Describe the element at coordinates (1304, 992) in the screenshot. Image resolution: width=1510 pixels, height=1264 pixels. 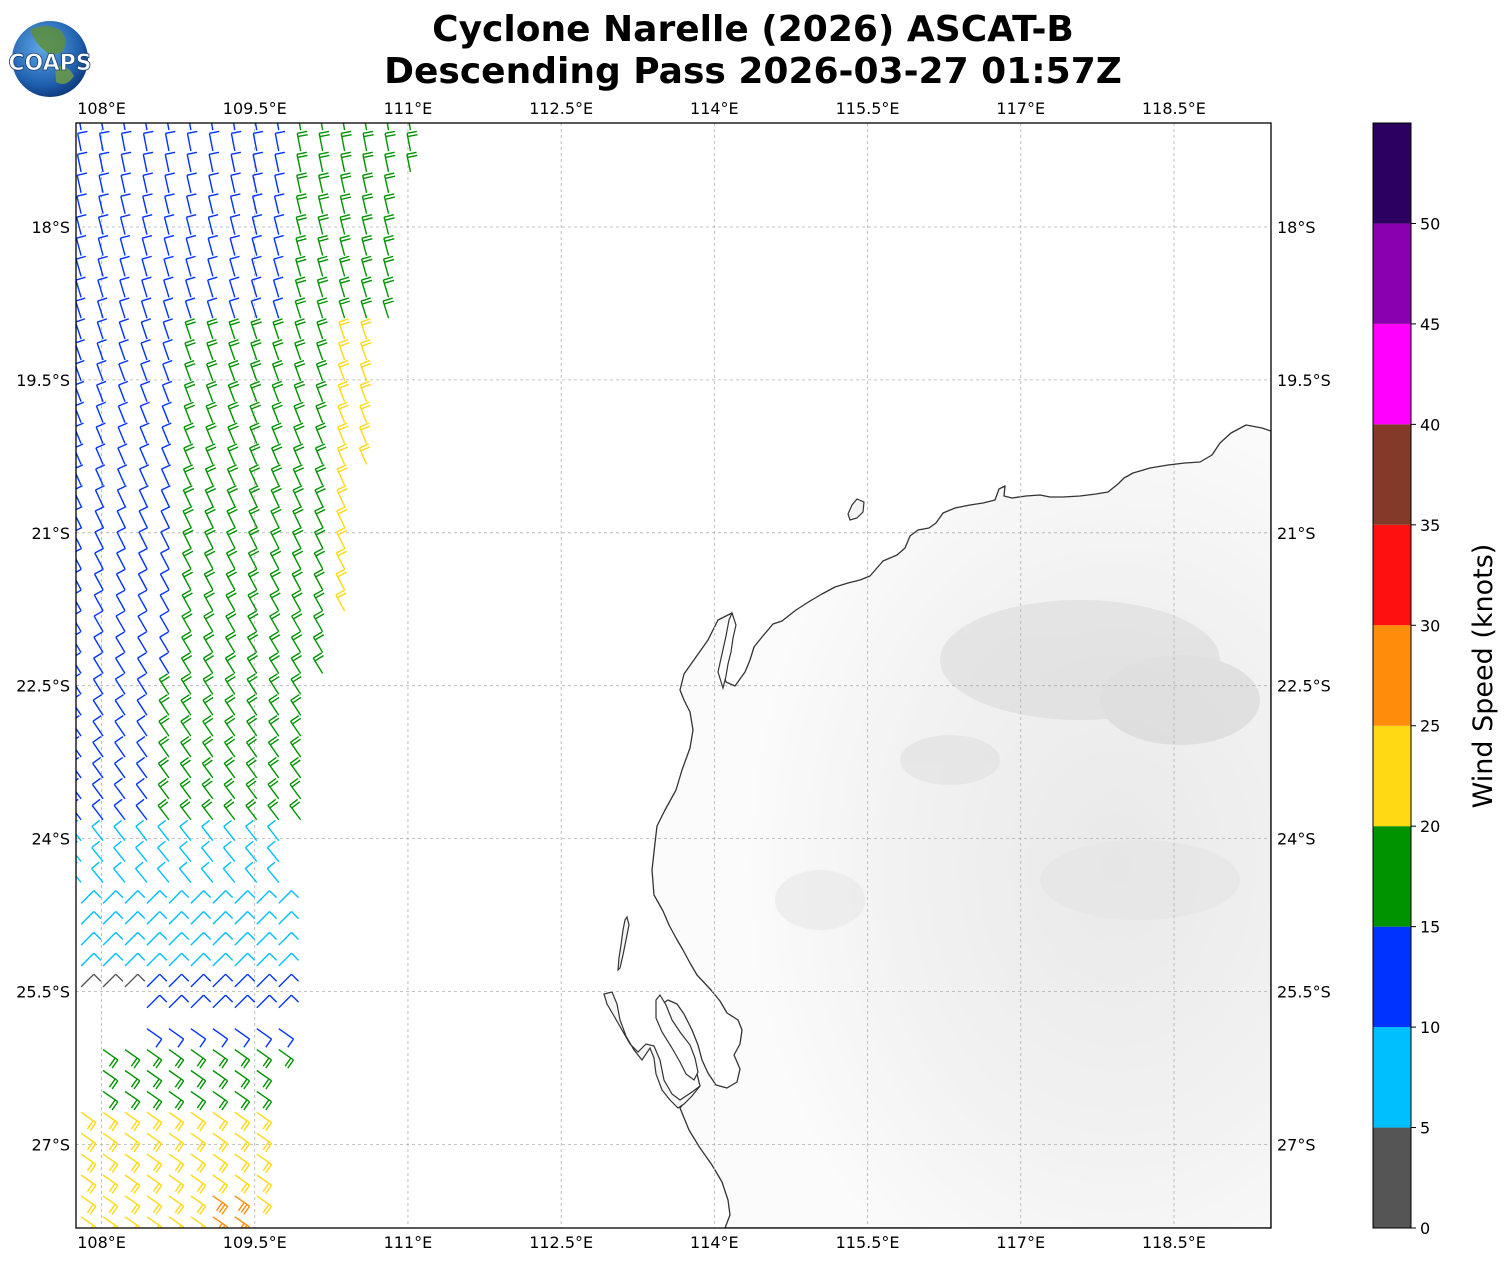
I see `lat-label-right: 25.5°S` at that location.